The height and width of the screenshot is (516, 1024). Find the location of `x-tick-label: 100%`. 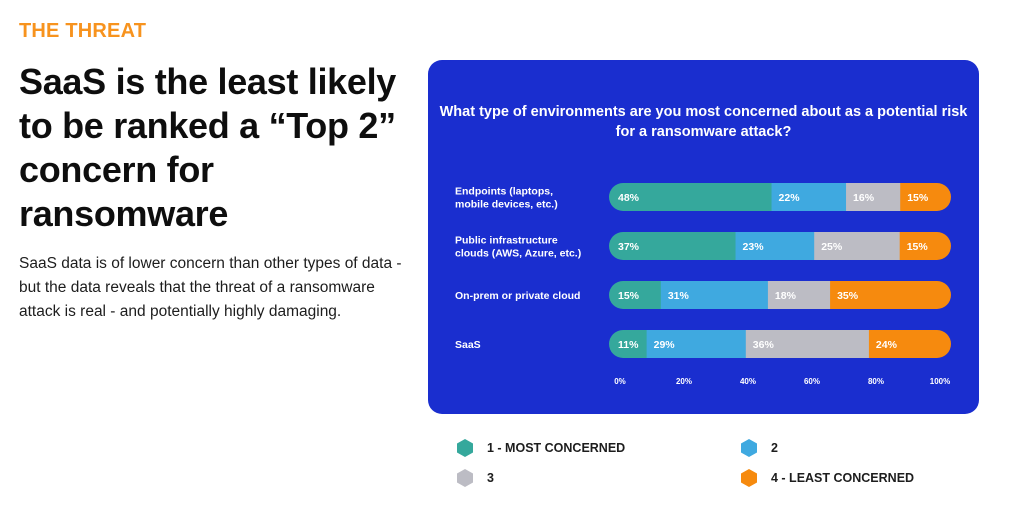

x-tick-label: 100% is located at coordinates (940, 381).